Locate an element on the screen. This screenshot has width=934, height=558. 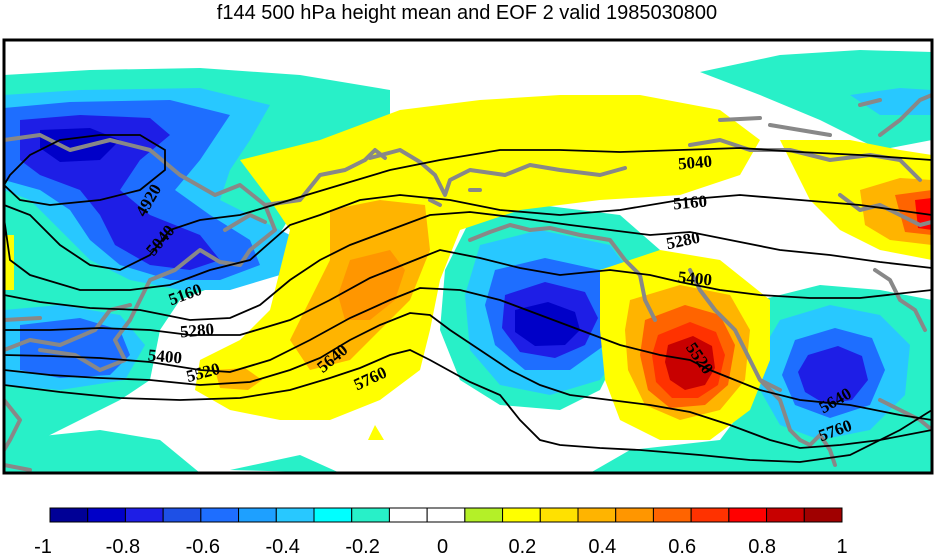
shade-neg02-sw is located at coordinates (102, 451).